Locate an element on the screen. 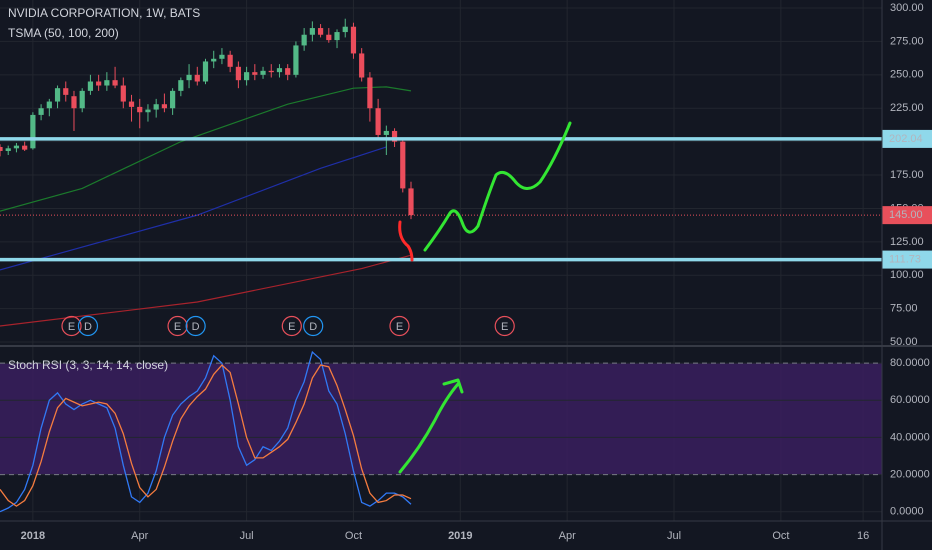 The image size is (932, 550). x-tick-label: 2018 is located at coordinates (33, 536).